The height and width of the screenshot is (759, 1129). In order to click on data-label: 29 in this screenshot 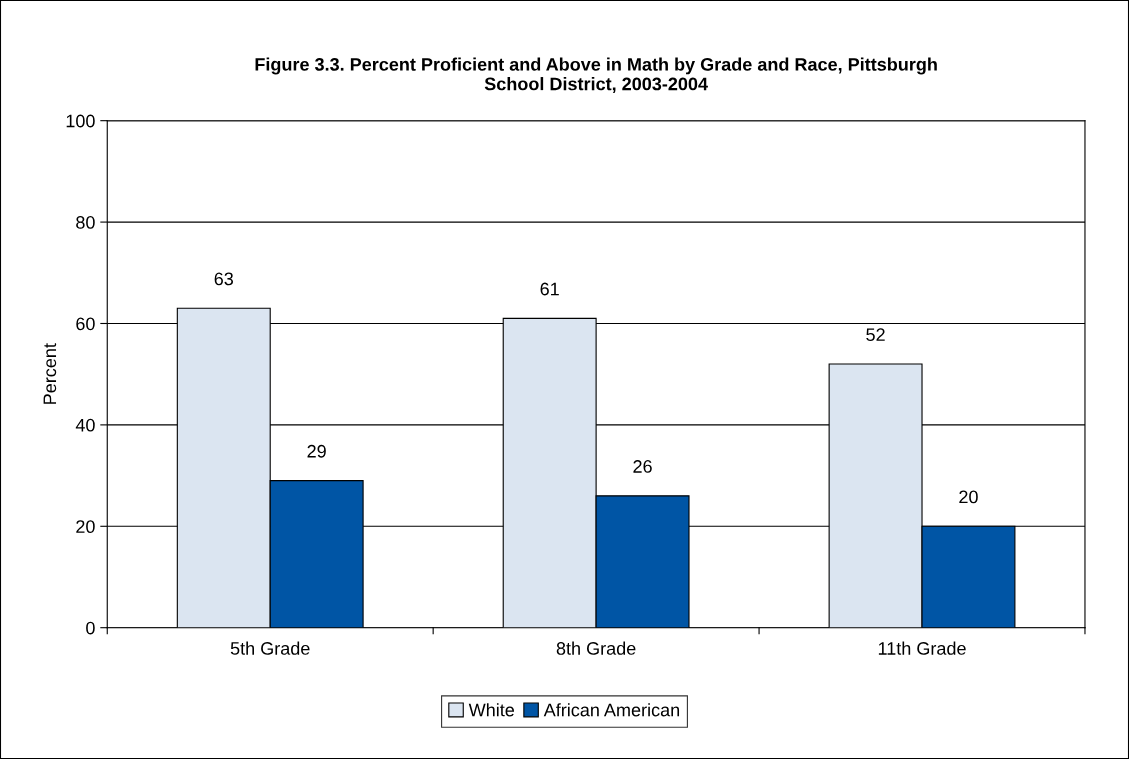, I will do `click(316, 451)`.